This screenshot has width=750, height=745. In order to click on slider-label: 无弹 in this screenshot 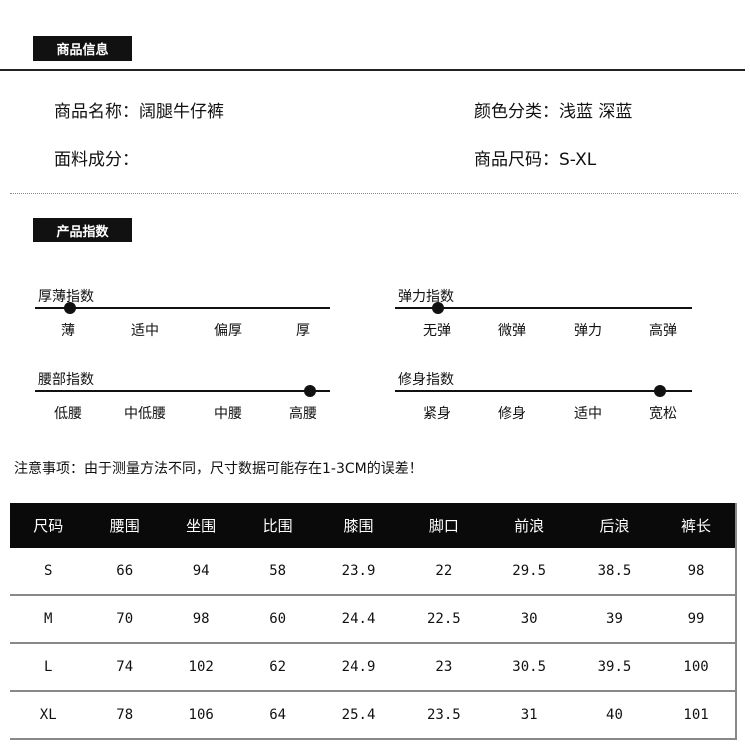, I will do `click(437, 331)`.